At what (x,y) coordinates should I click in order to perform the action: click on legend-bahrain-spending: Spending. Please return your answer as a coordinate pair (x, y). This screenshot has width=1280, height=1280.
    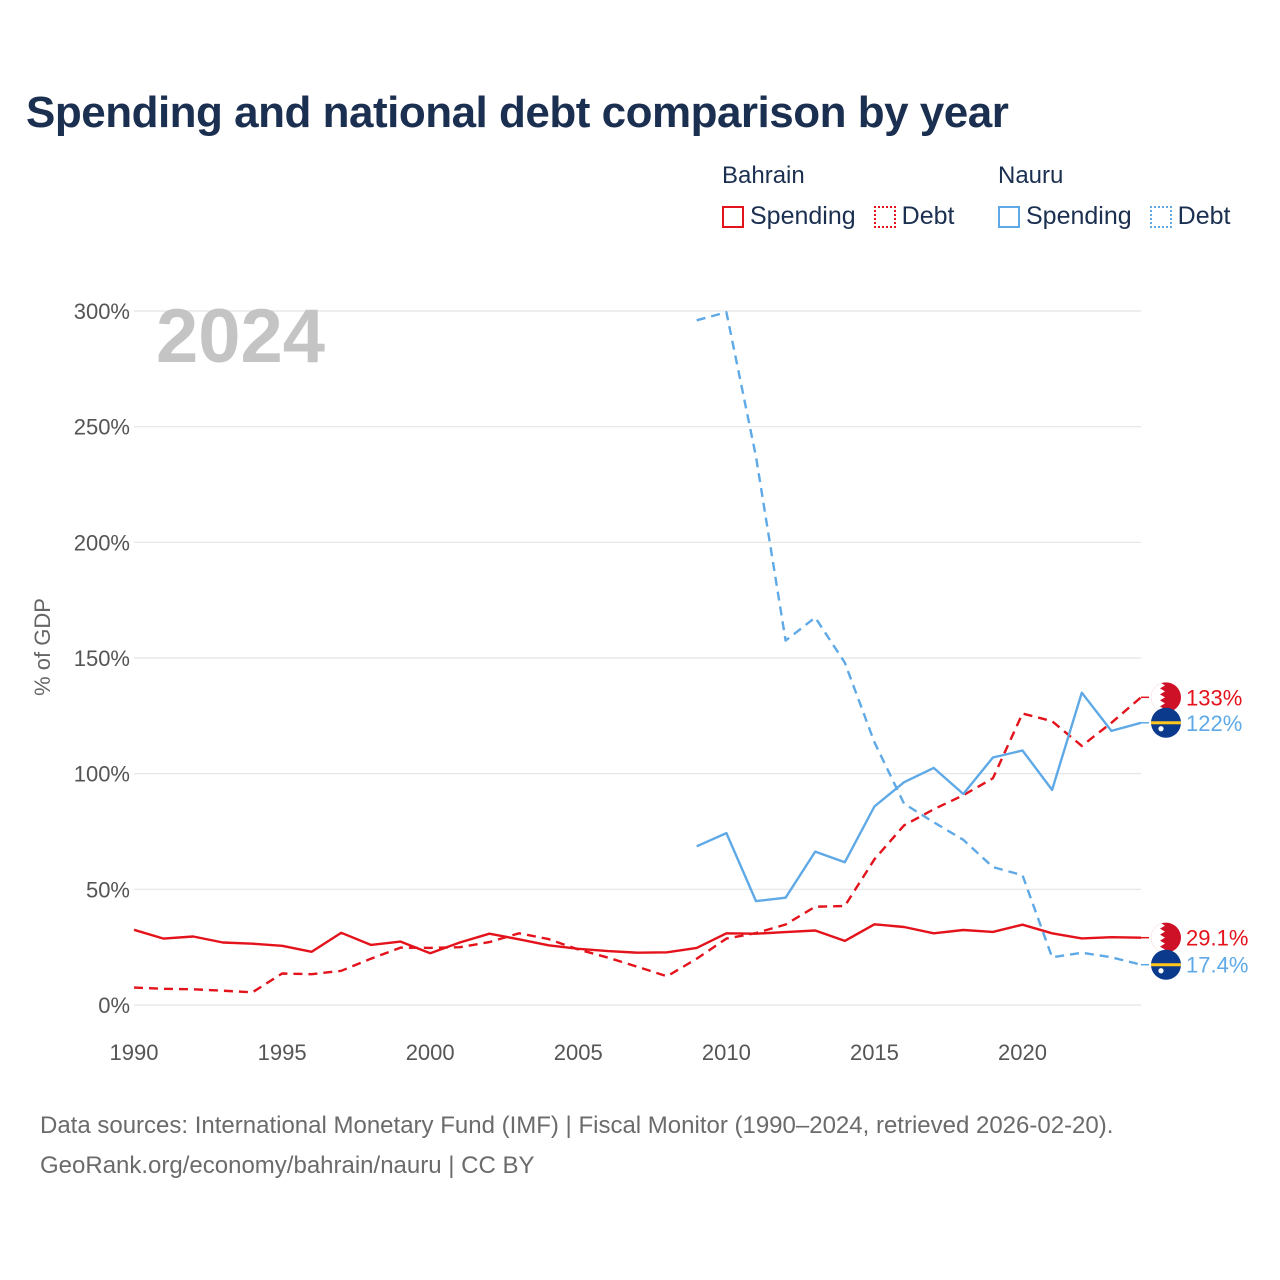
    Looking at the image, I should click on (789, 216).